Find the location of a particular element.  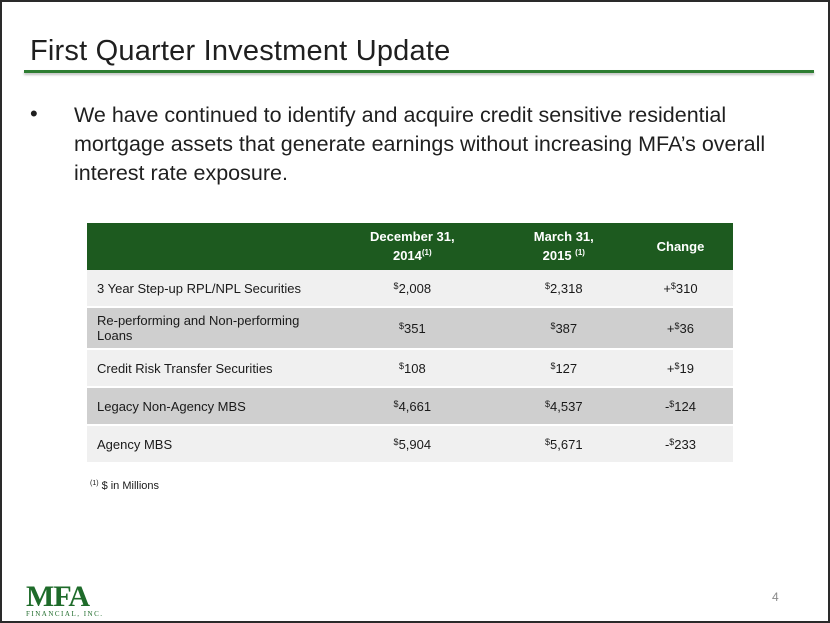

header-mar-line2: 2015 is located at coordinates (559, 255).